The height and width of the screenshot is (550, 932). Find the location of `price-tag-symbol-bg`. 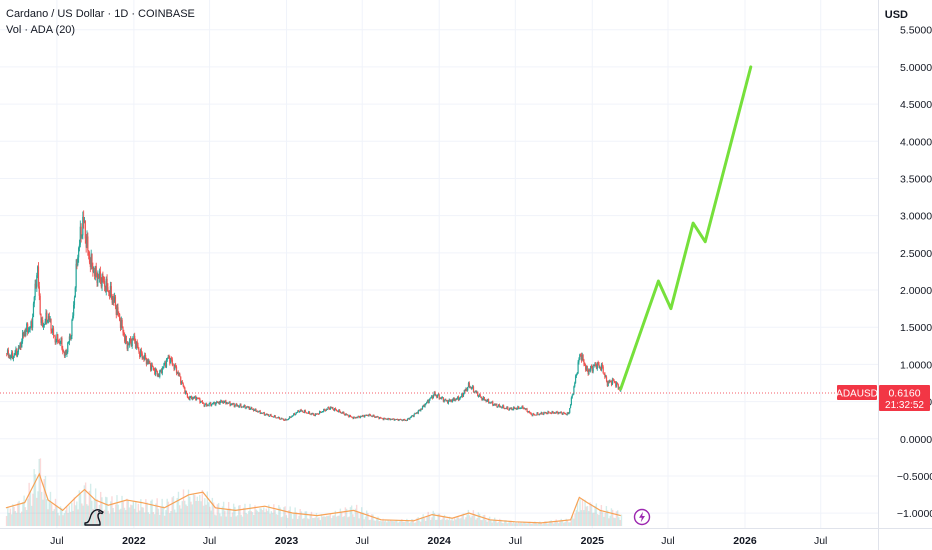

price-tag-symbol-bg is located at coordinates (857, 392).